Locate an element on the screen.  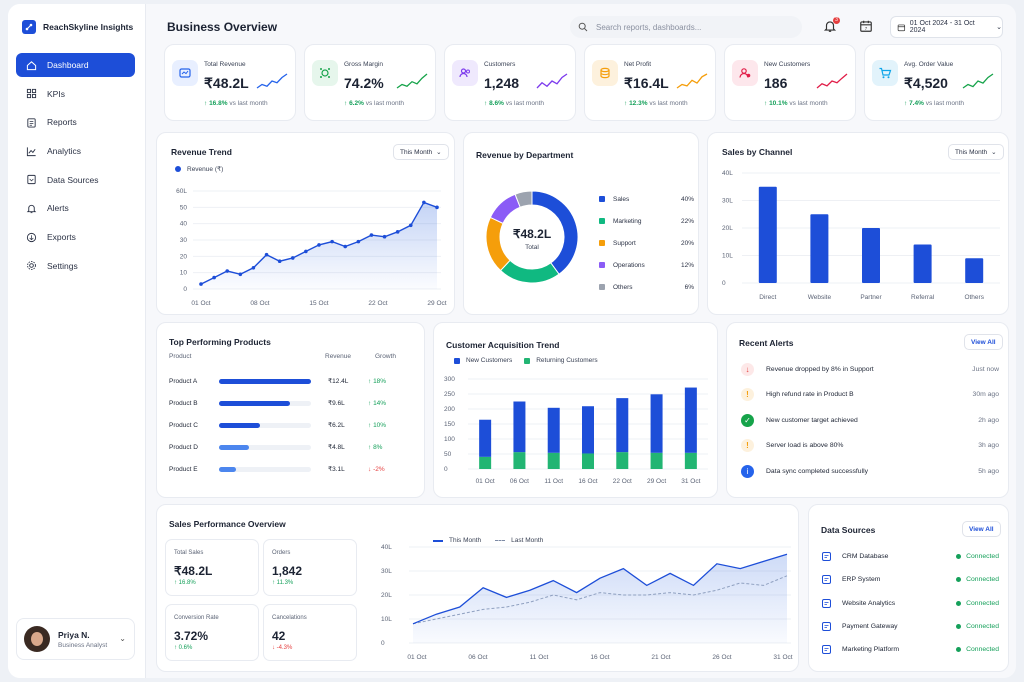
user-profile-menu: Priya N. Business Analyst ⌄ is located at coordinates (75, 639).